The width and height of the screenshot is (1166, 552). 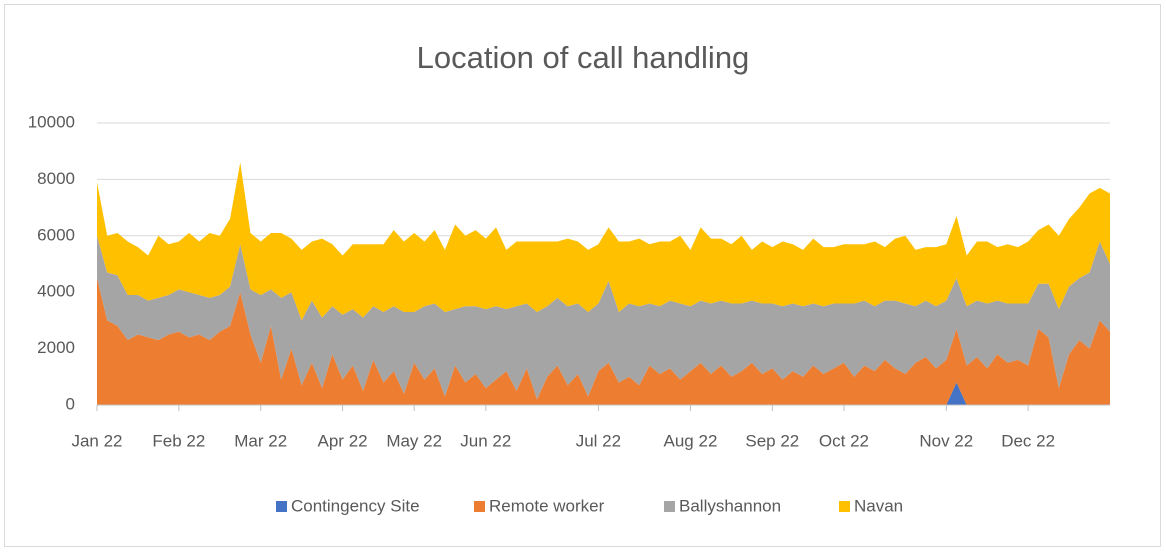 What do you see at coordinates (56, 178) in the screenshot?
I see `y-tick-label: 8000` at bounding box center [56, 178].